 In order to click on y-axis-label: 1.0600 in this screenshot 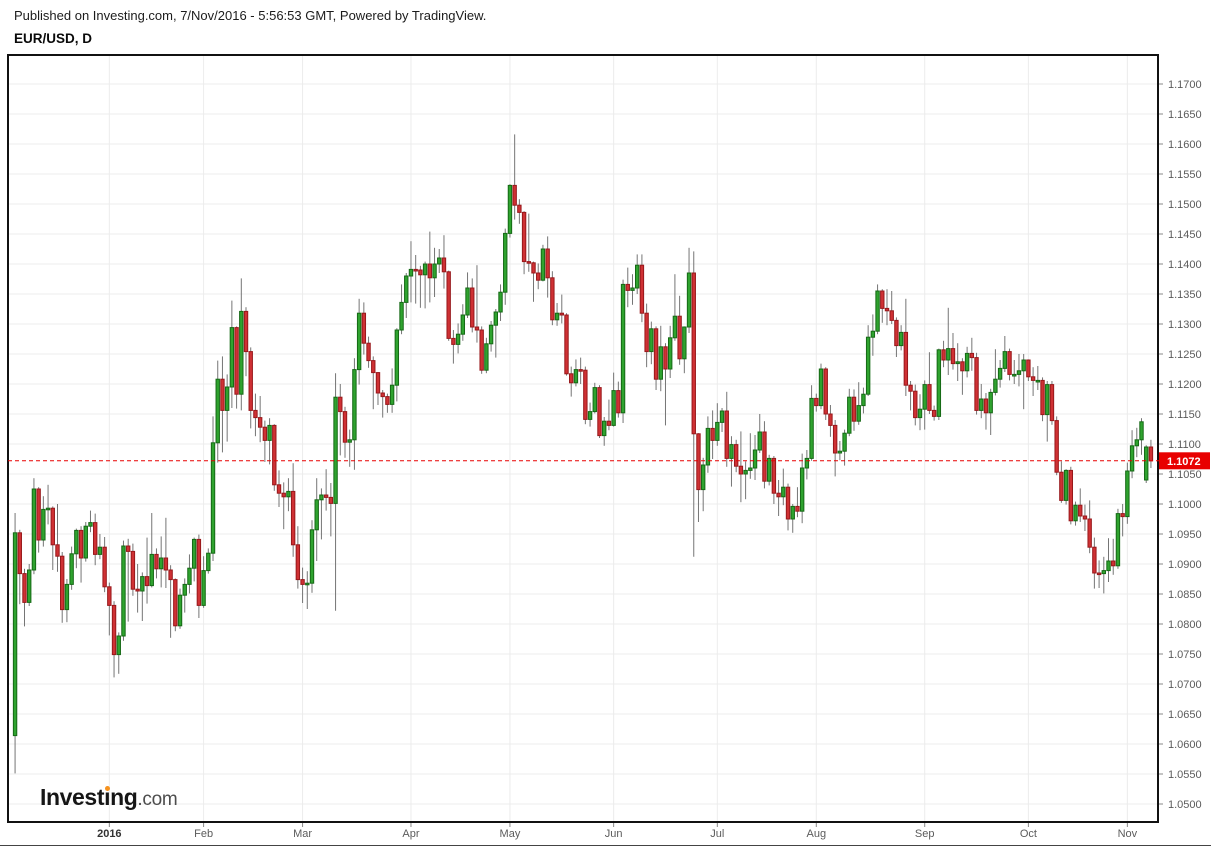, I will do `click(1185, 745)`.